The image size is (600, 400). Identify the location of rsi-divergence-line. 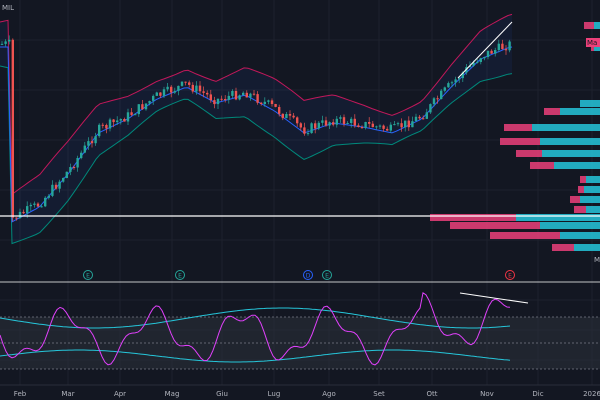
(494, 298).